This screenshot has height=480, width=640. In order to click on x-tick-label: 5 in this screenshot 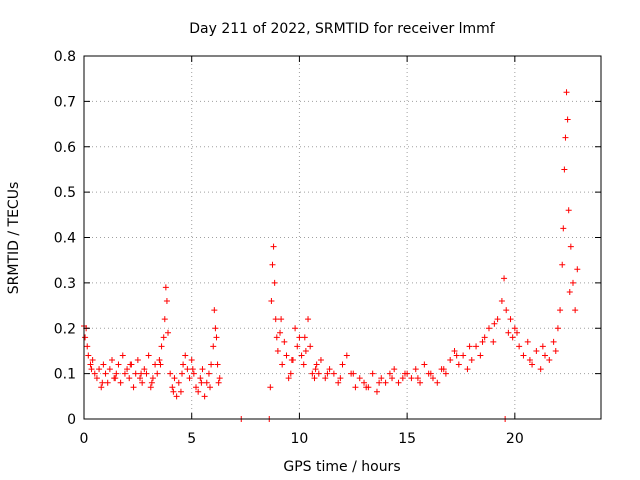, I will do `click(191, 439)`.